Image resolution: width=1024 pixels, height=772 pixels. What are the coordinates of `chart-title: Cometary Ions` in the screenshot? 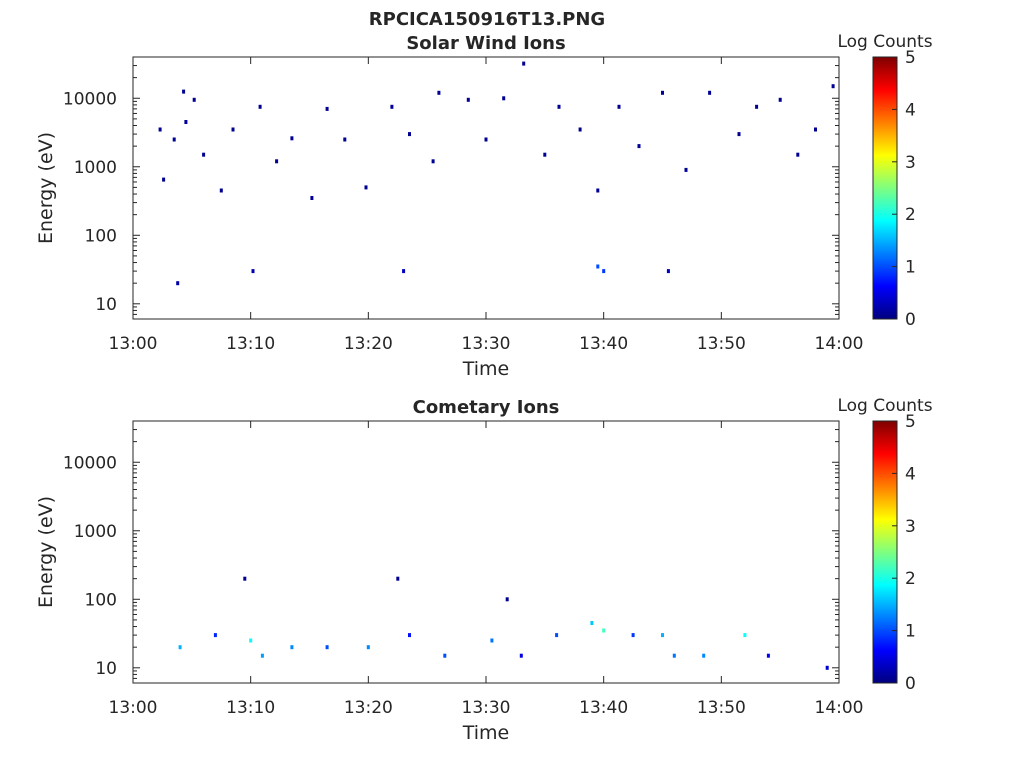 It's located at (486, 407).